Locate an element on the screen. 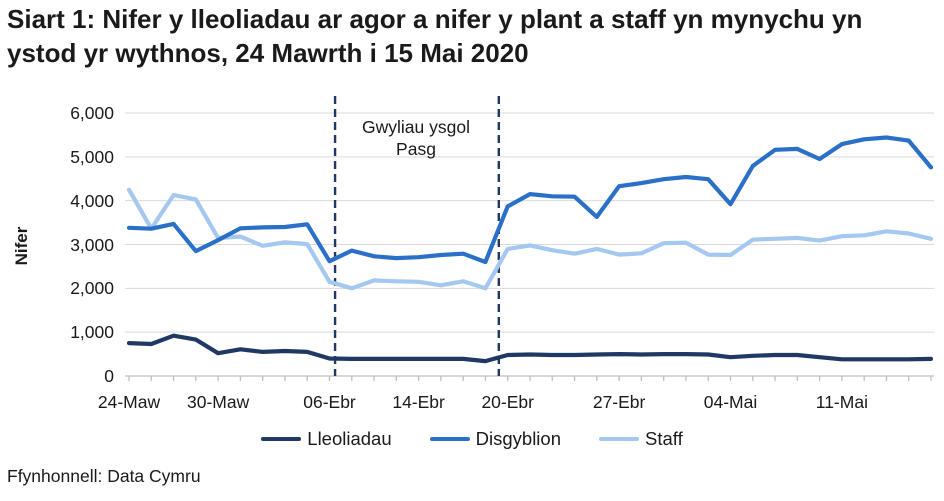  x-tick-label: 27-Ebr is located at coordinates (619, 402).